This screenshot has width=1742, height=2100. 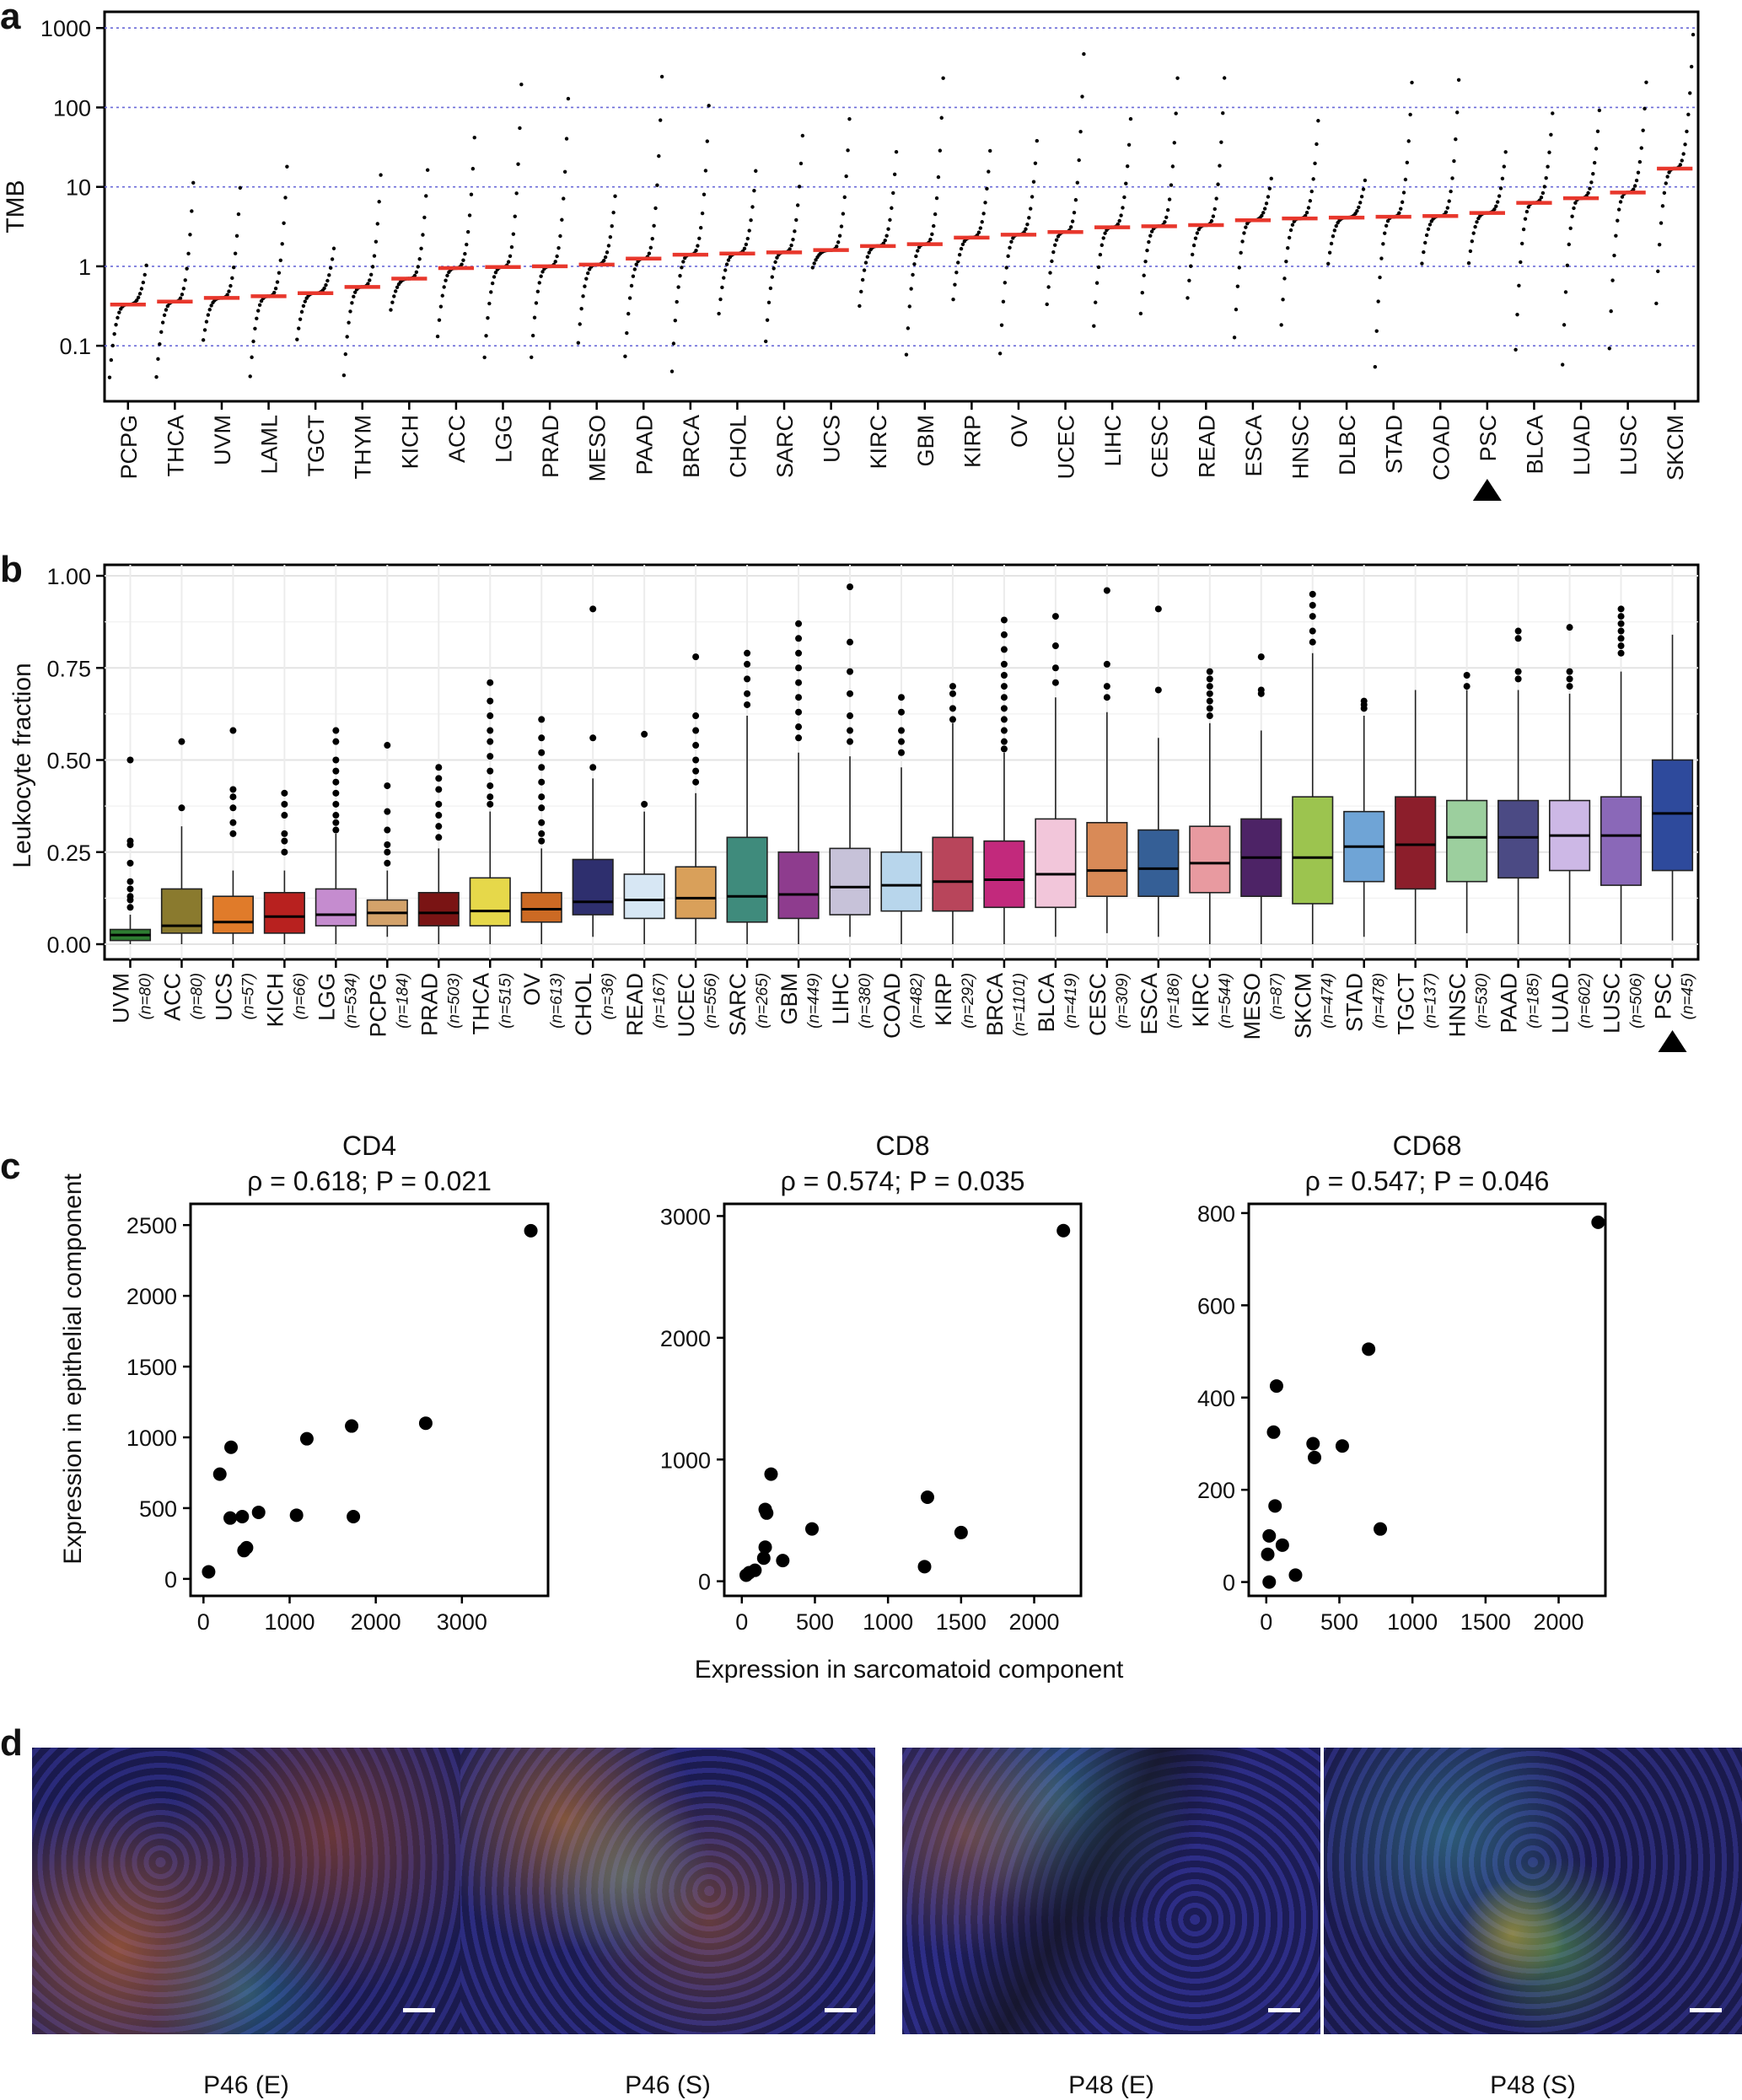 I want to click on psc-marker-triangle, so click(x=1672, y=1041).